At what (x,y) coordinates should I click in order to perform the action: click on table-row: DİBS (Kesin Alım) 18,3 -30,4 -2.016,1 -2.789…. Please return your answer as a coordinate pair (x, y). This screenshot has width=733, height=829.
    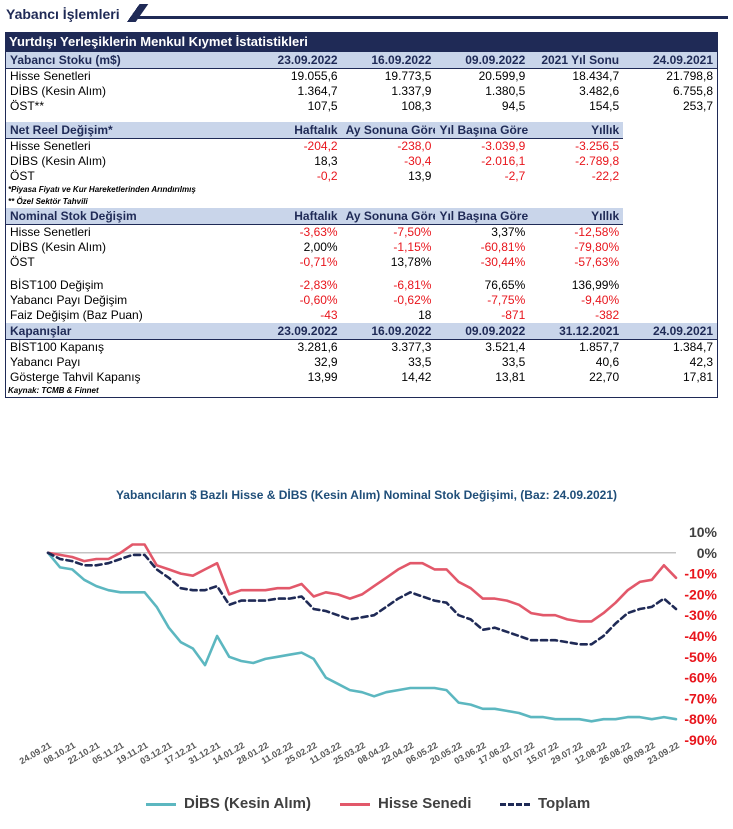
    Looking at the image, I should click on (361, 161).